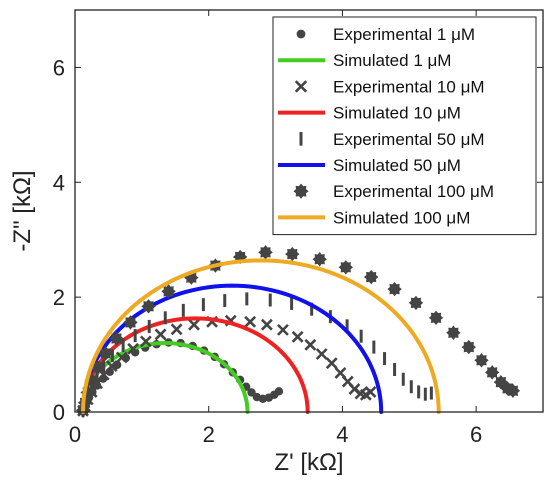 The width and height of the screenshot is (550, 481). Describe the element at coordinates (59, 182) in the screenshot. I see `y-tick-label: 4` at that location.